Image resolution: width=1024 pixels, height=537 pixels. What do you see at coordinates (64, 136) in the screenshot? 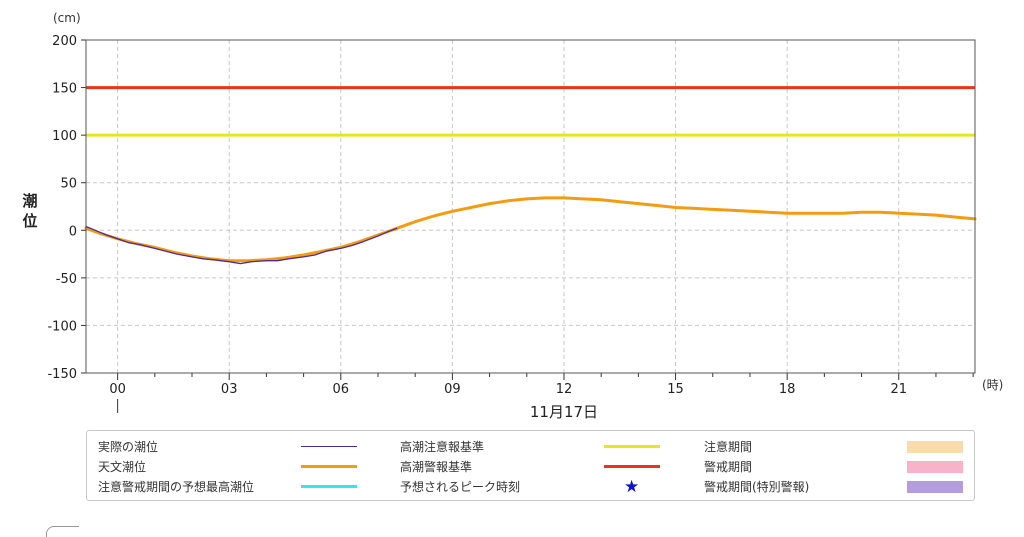
I see `y-tick-label: 100` at bounding box center [64, 136].